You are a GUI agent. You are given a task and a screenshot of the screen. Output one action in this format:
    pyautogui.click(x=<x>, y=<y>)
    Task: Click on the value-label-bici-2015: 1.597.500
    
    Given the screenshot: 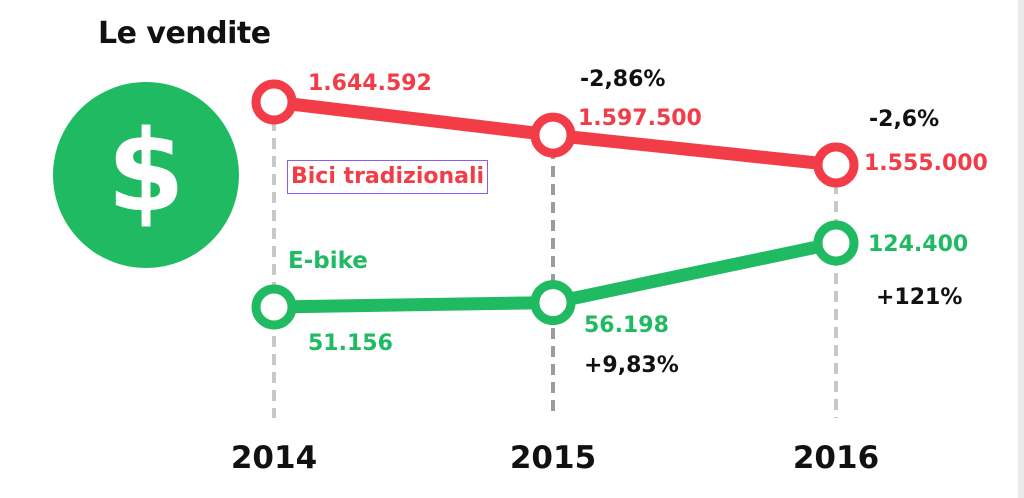 What is the action you would take?
    pyautogui.click(x=640, y=118)
    